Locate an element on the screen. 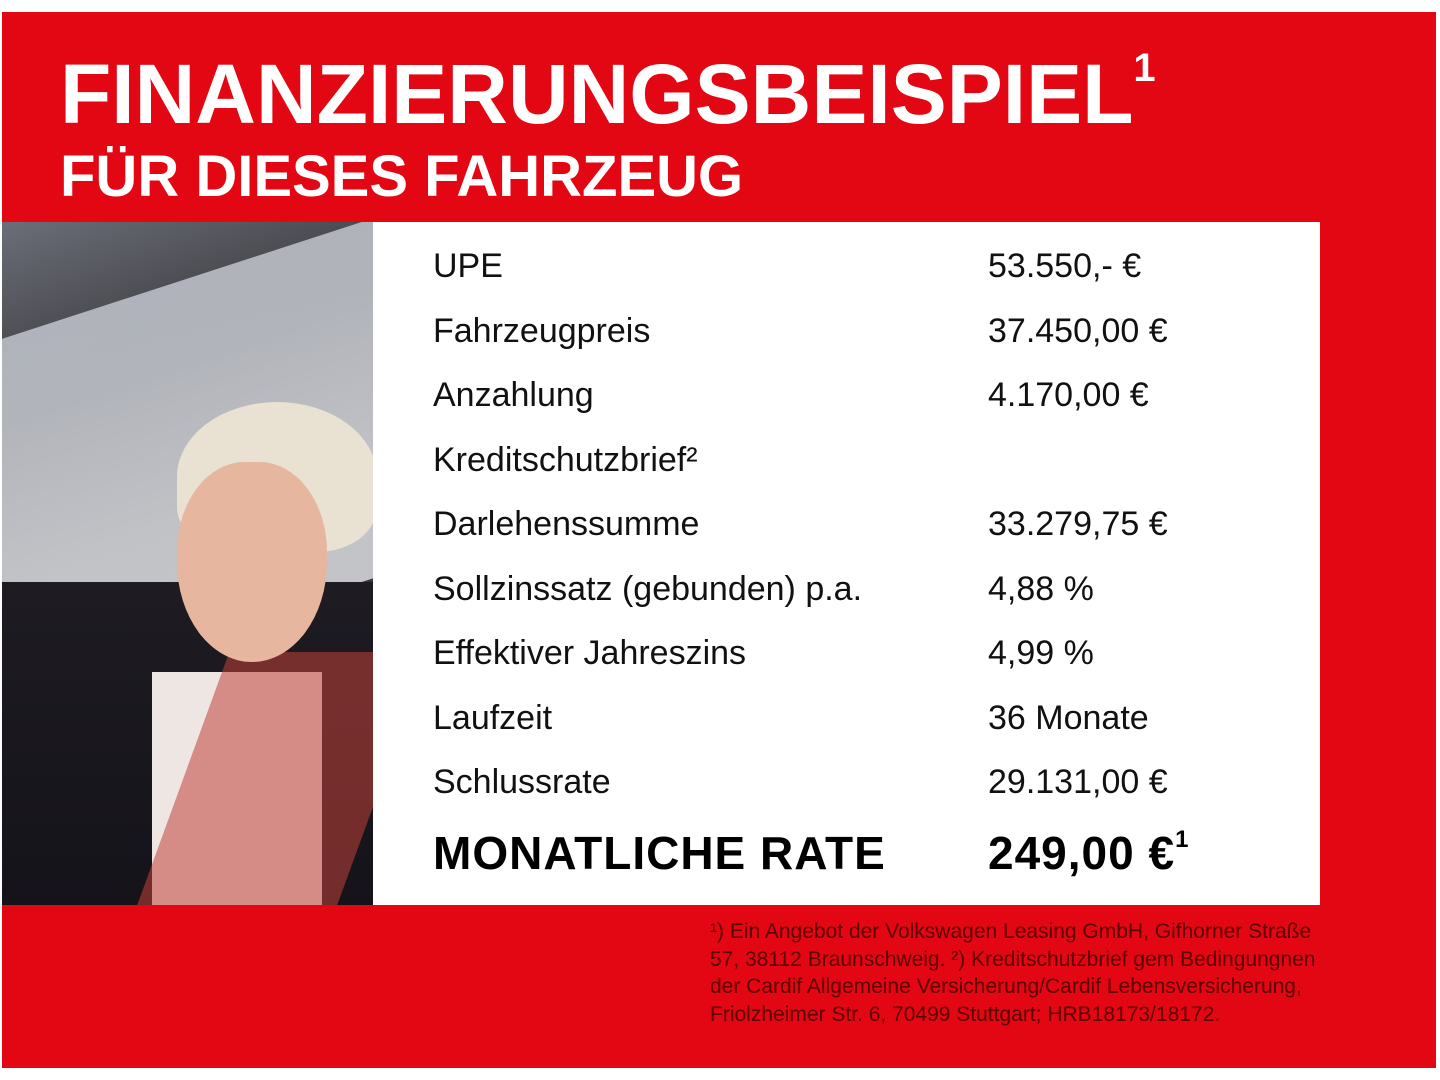  page-title: FINANZIERUNGSBEISPIEL1 is located at coordinates (608, 92).